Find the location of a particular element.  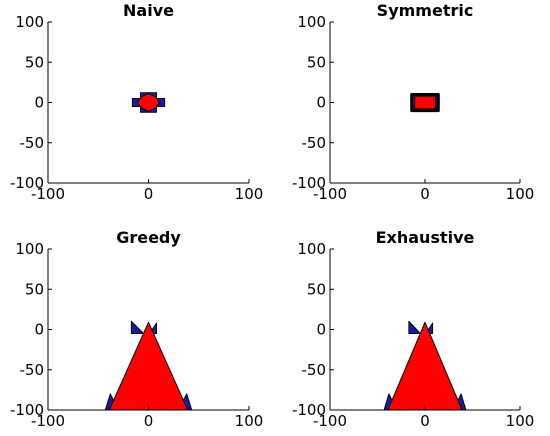

panel-title: Exhaustive is located at coordinates (425, 237).